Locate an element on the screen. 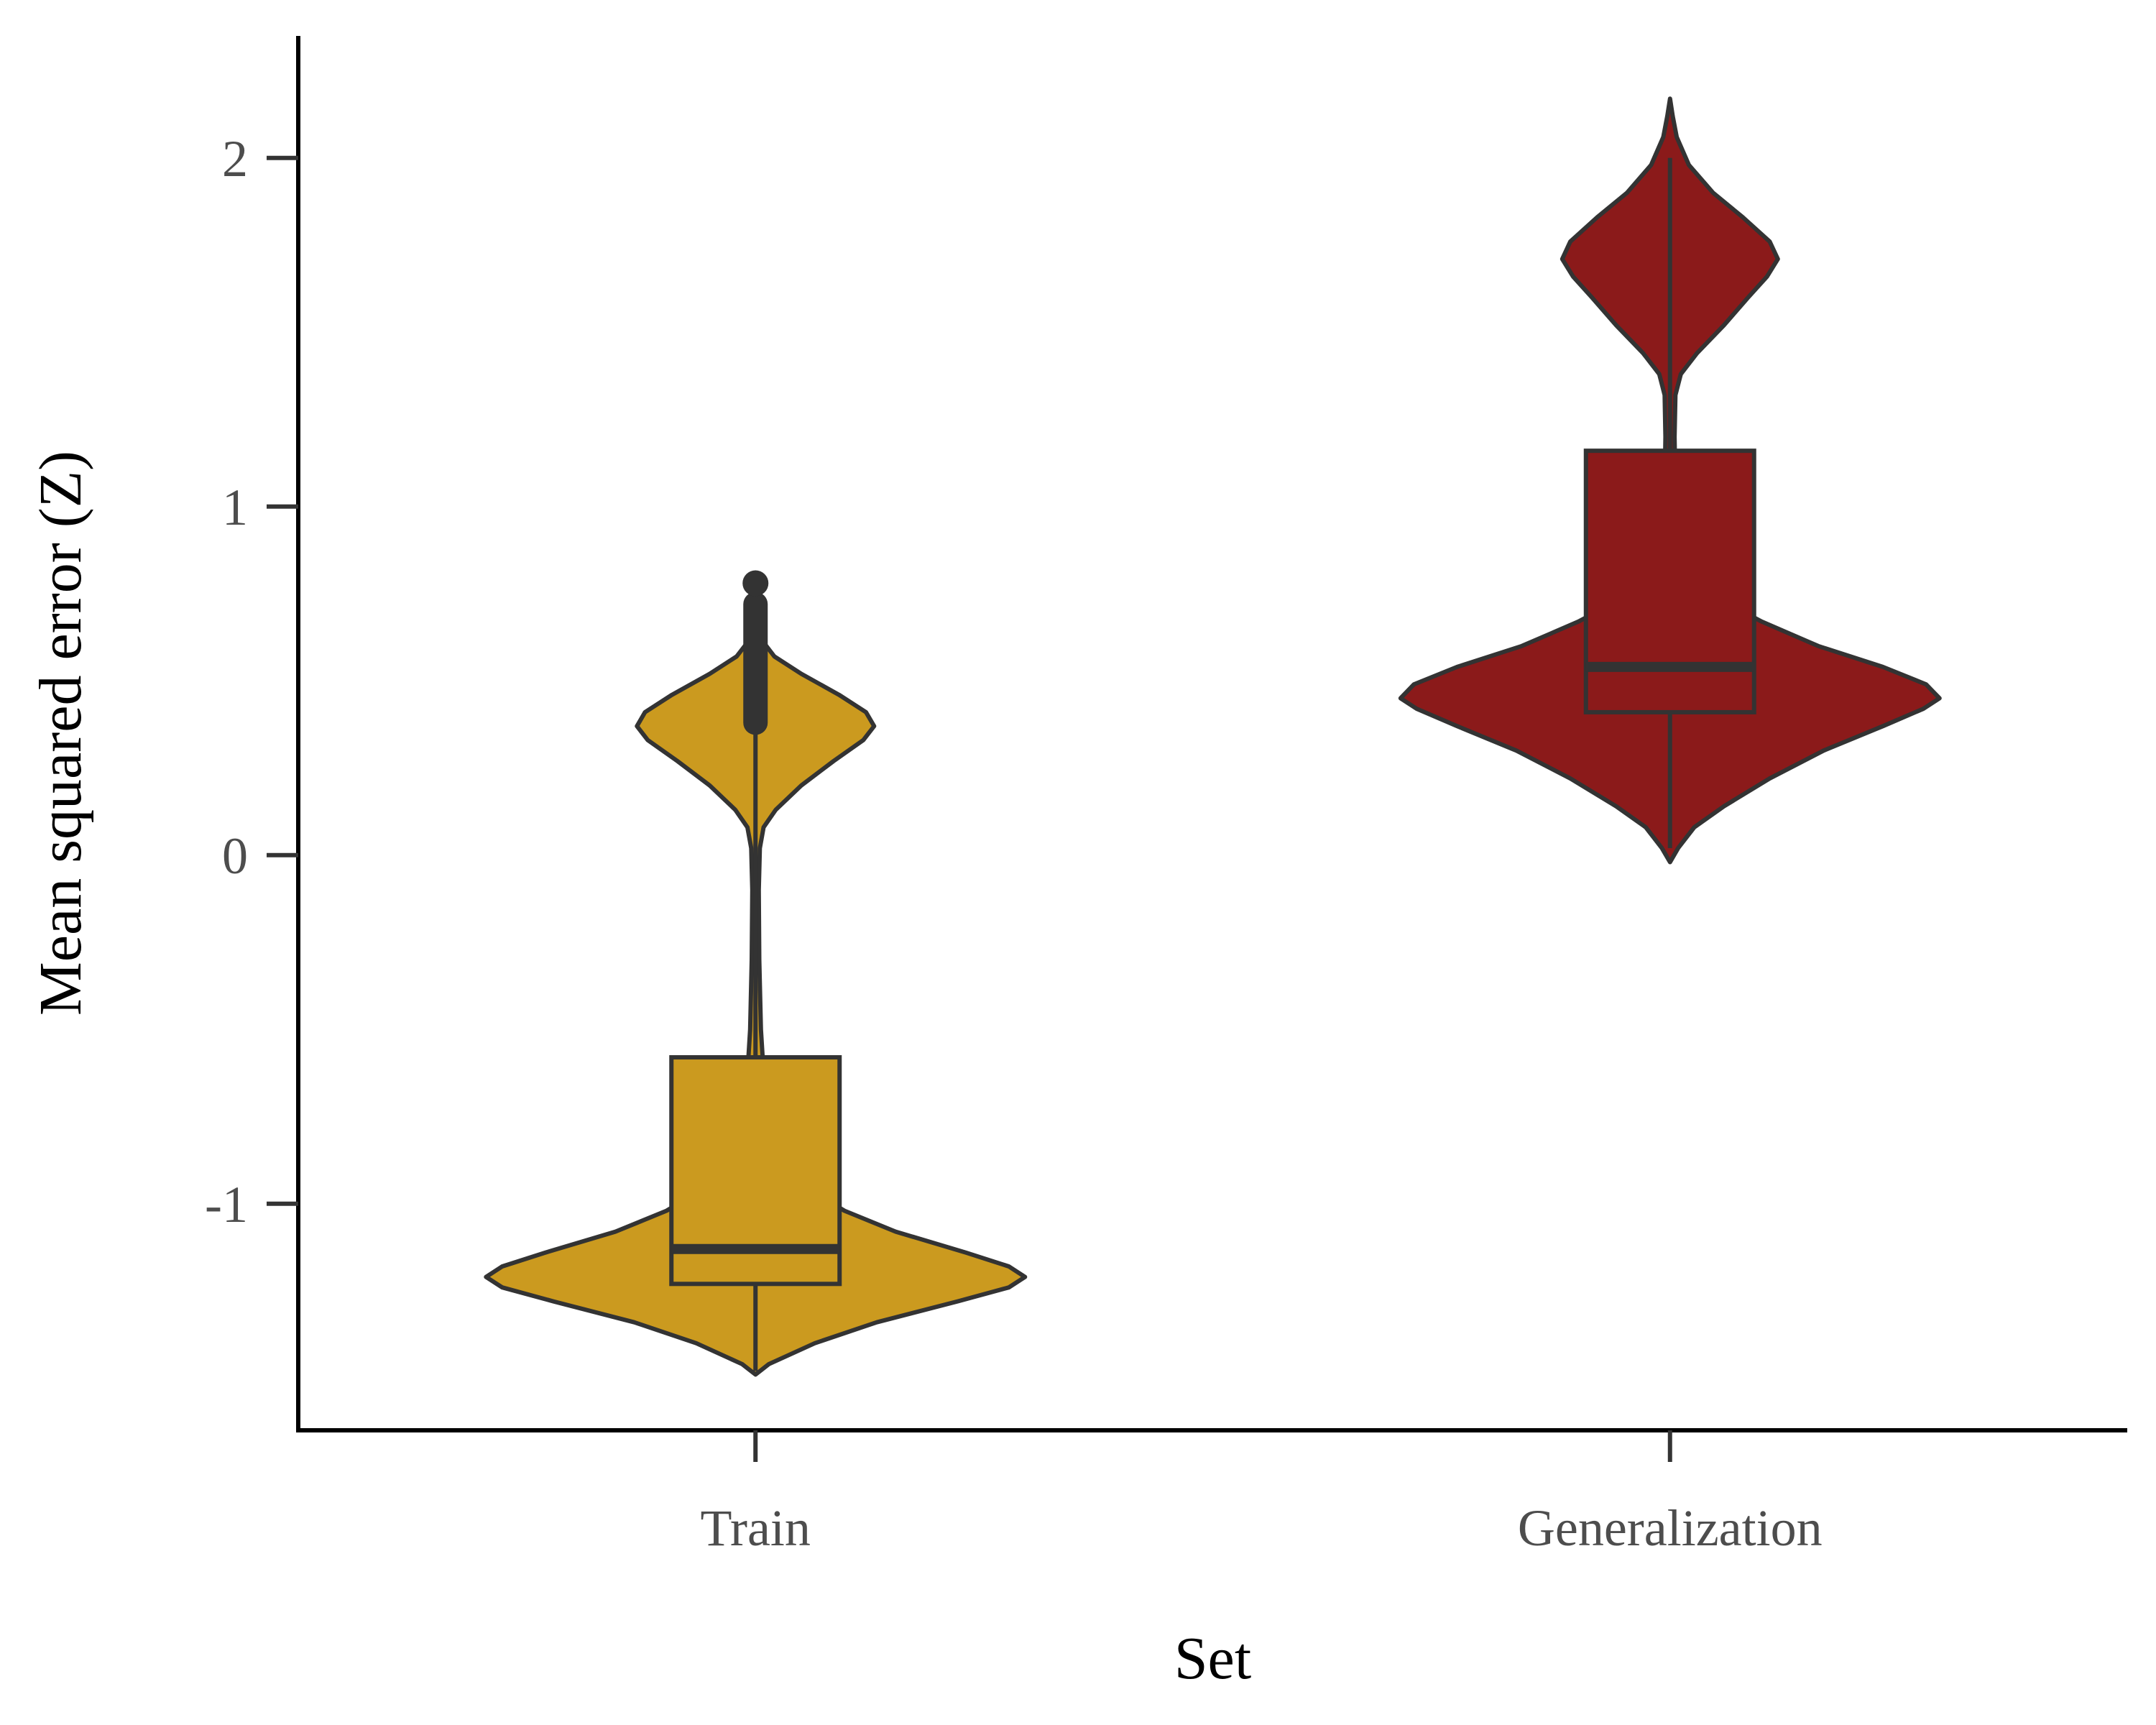  y-tick-label: -1 is located at coordinates (227, 1204).